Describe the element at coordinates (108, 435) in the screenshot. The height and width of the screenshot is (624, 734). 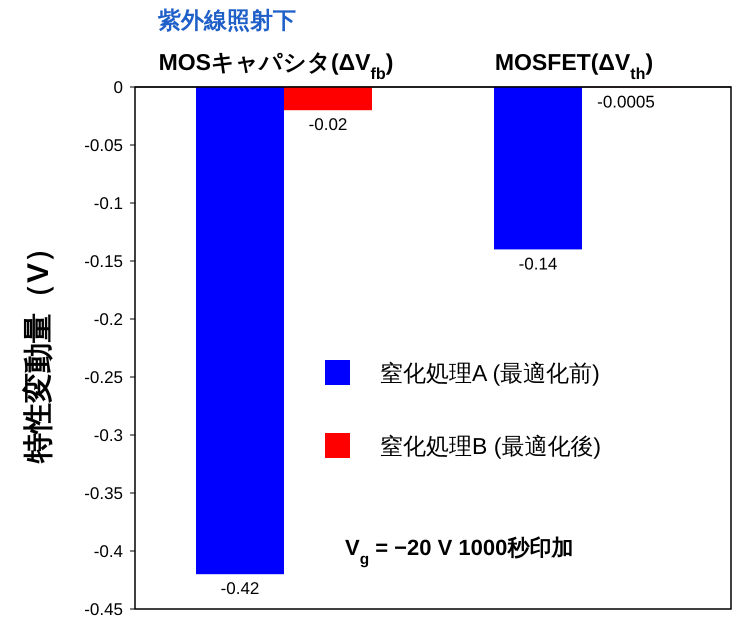
I see `y-tick-label: -0.3` at that location.